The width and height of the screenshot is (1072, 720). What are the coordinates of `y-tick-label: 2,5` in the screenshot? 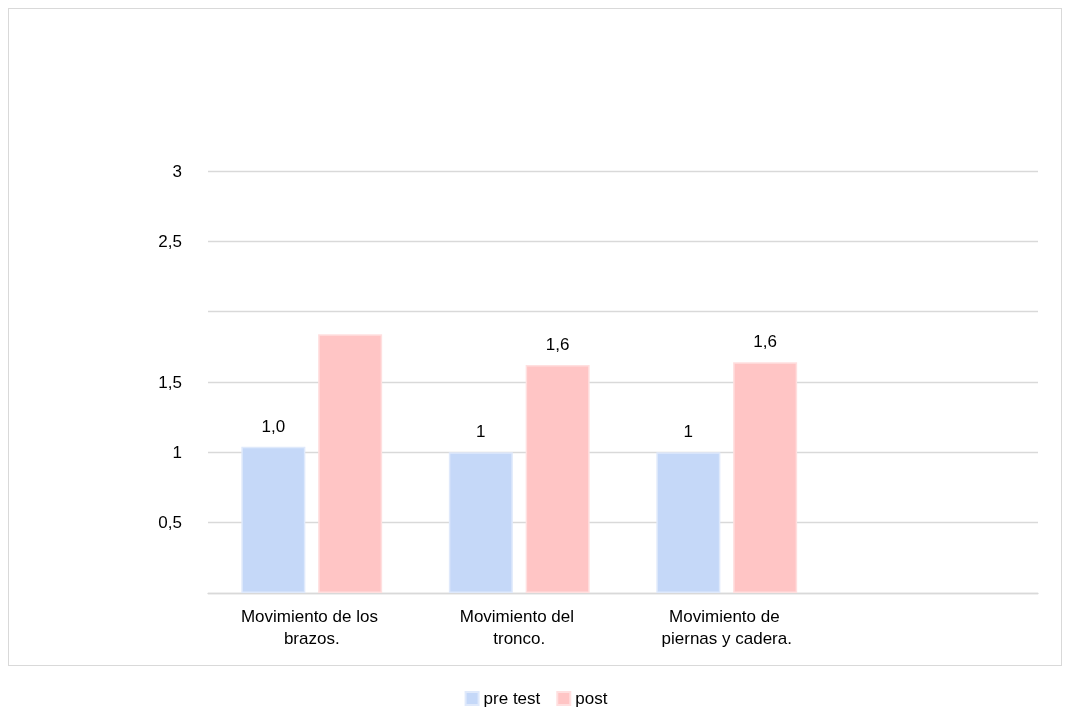 It's located at (170, 241).